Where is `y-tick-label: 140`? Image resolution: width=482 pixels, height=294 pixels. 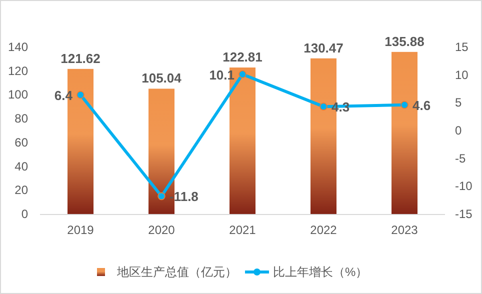
y-tick-label: 140 is located at coordinates (18, 47).